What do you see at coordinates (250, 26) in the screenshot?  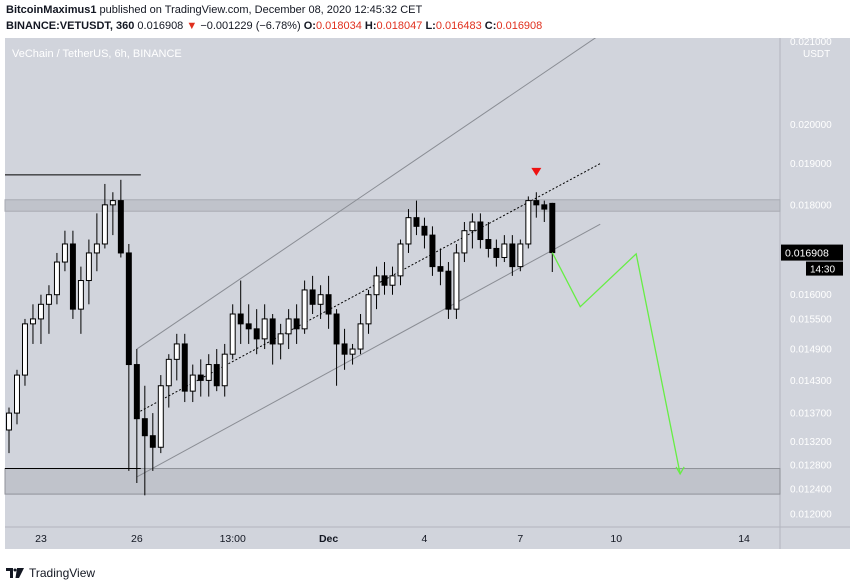 I see `price-change: −0.001229 (−6.78%)` at bounding box center [250, 26].